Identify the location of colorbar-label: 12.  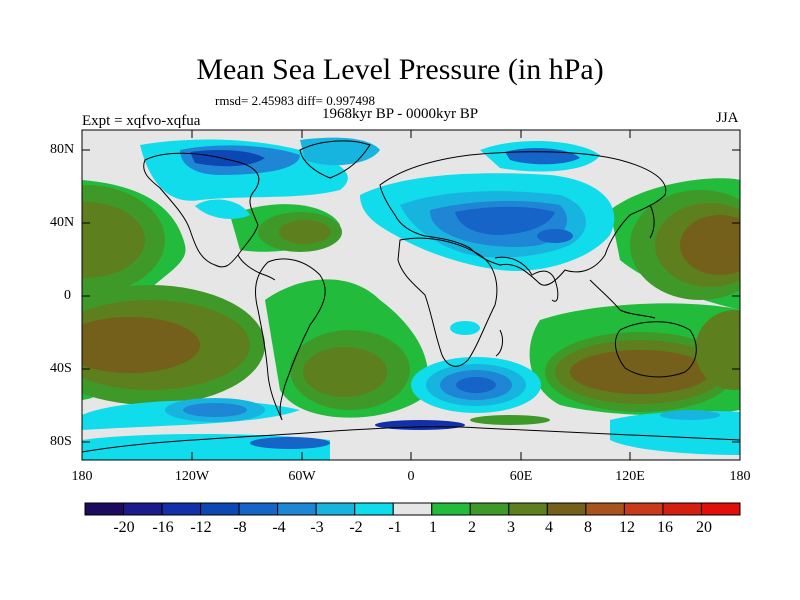
(627, 527).